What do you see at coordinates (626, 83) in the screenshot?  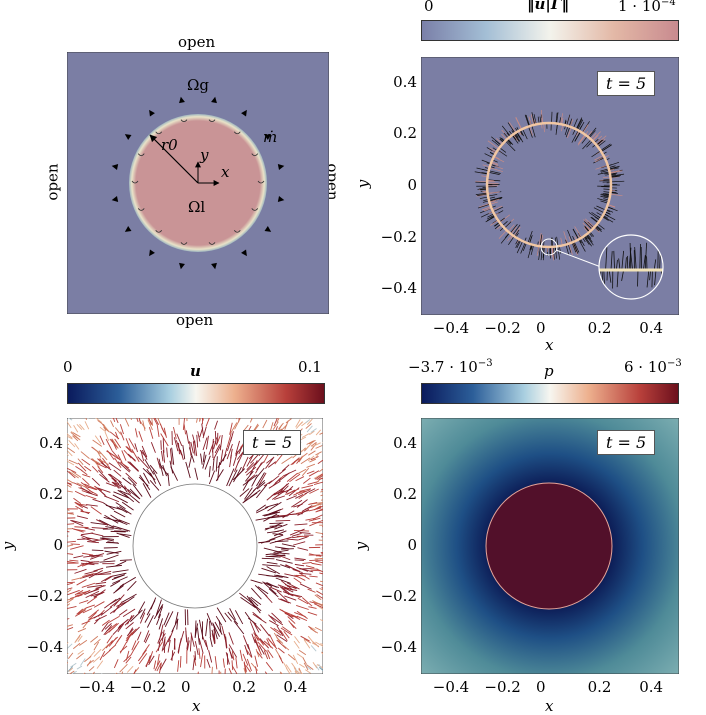 I see `panel-b-time-label: t = 5` at bounding box center [626, 83].